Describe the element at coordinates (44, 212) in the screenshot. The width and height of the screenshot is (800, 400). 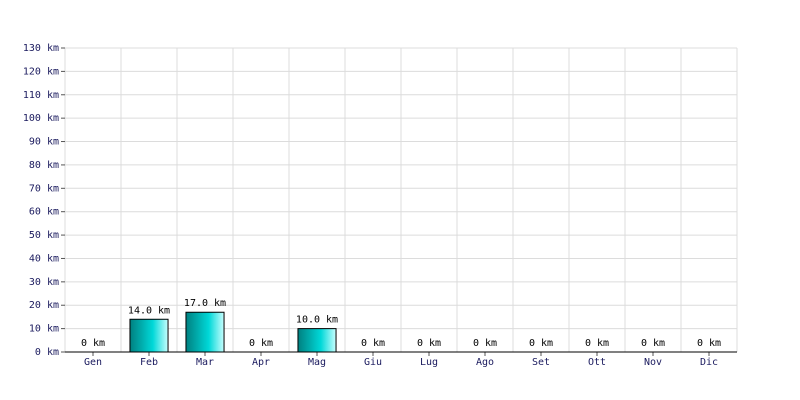
I see `y-tick-label: 60 km` at that location.